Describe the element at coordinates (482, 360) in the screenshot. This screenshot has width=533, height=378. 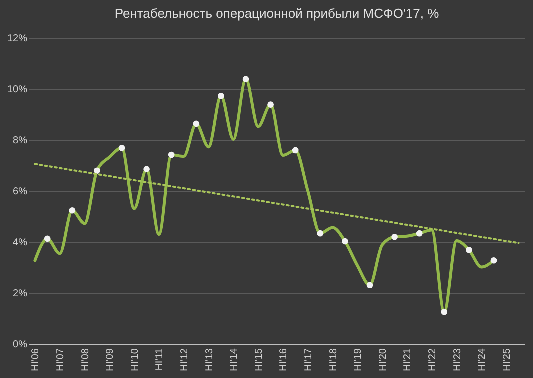
I see `x-tick-label: HI'24` at that location.